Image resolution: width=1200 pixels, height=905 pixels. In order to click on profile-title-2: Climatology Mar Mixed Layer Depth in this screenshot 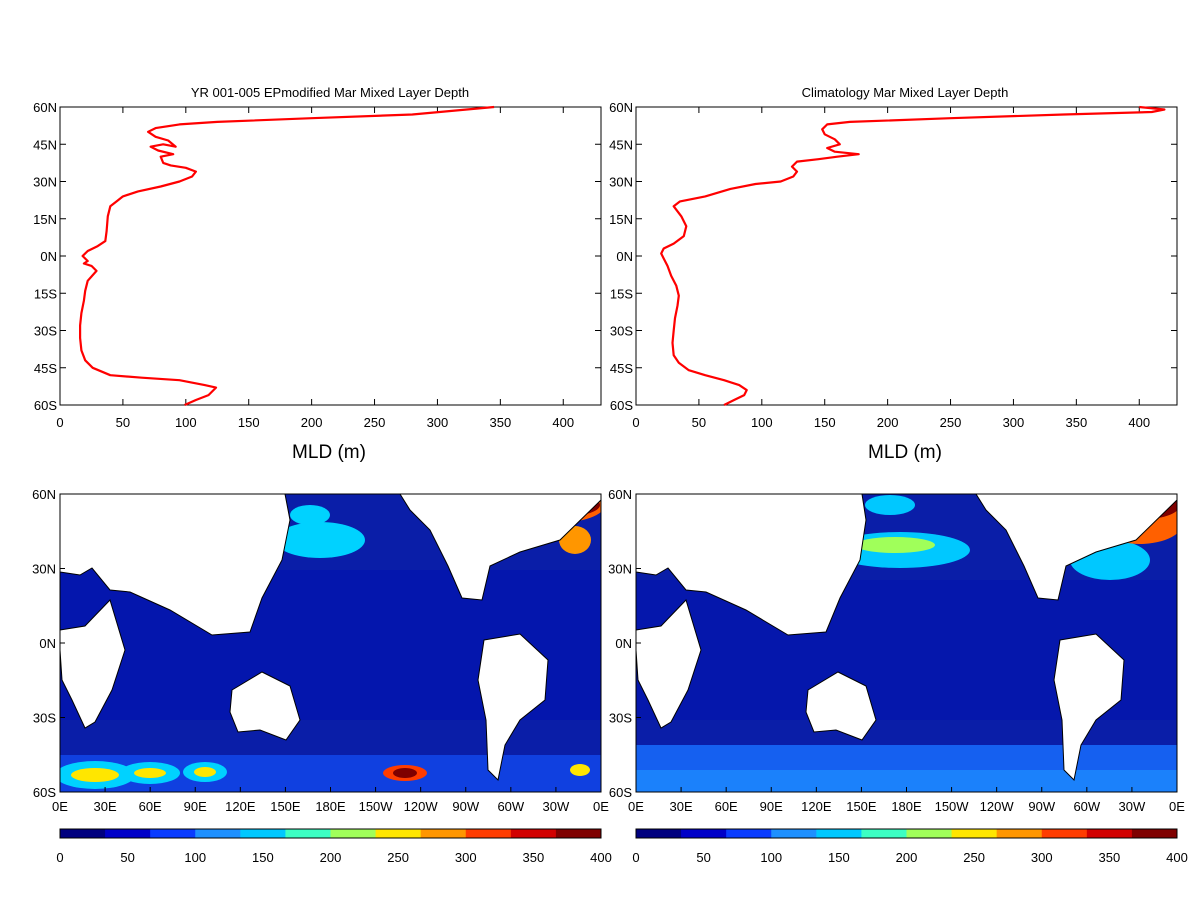, I will do `click(905, 92)`.